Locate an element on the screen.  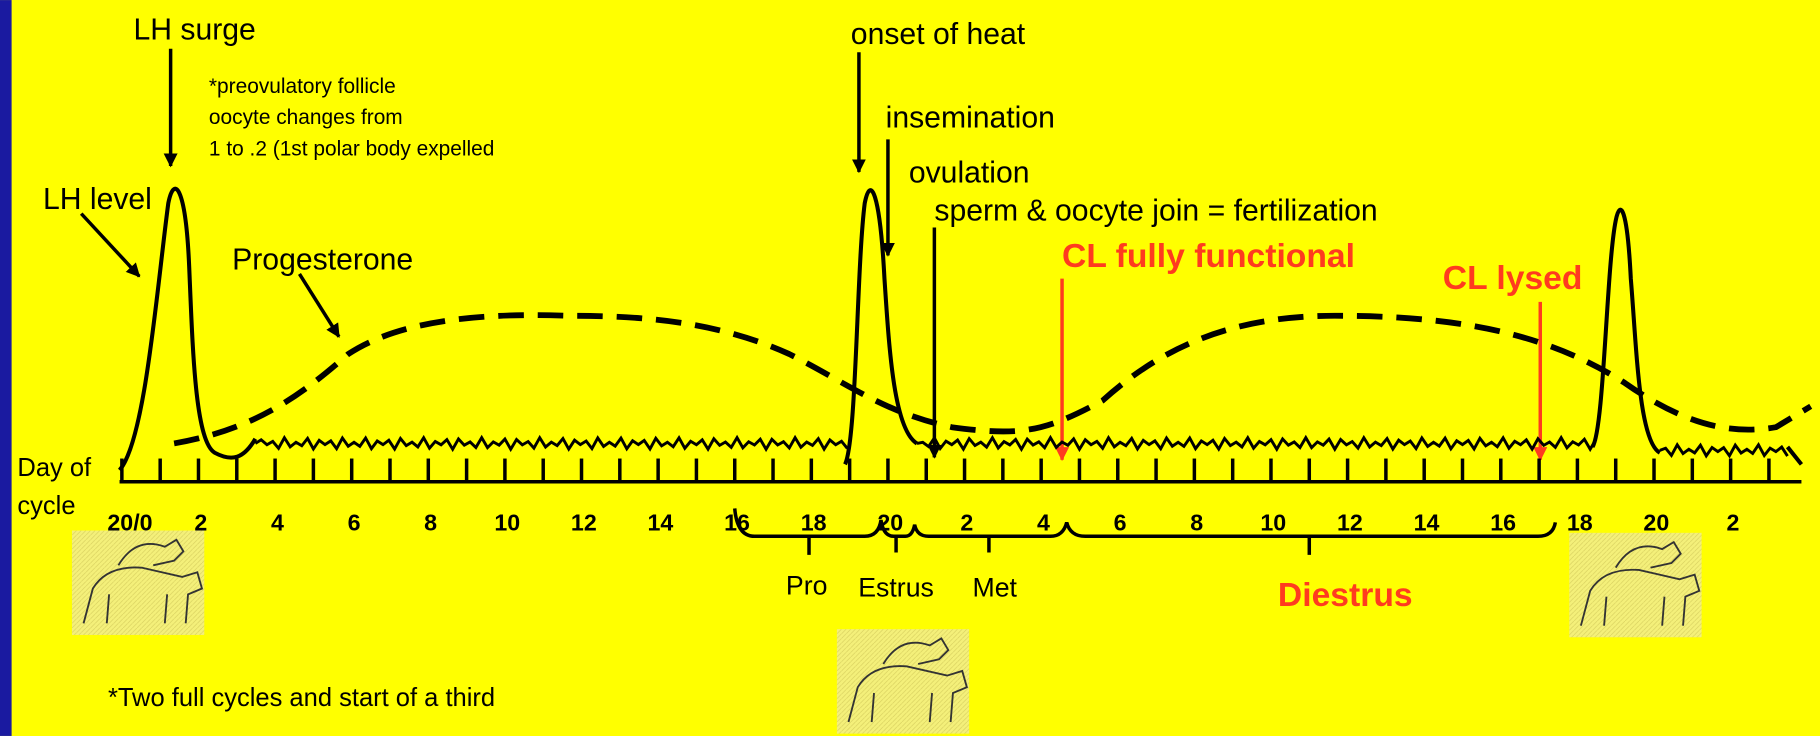
phase-label: Pro is located at coordinates (807, 585).